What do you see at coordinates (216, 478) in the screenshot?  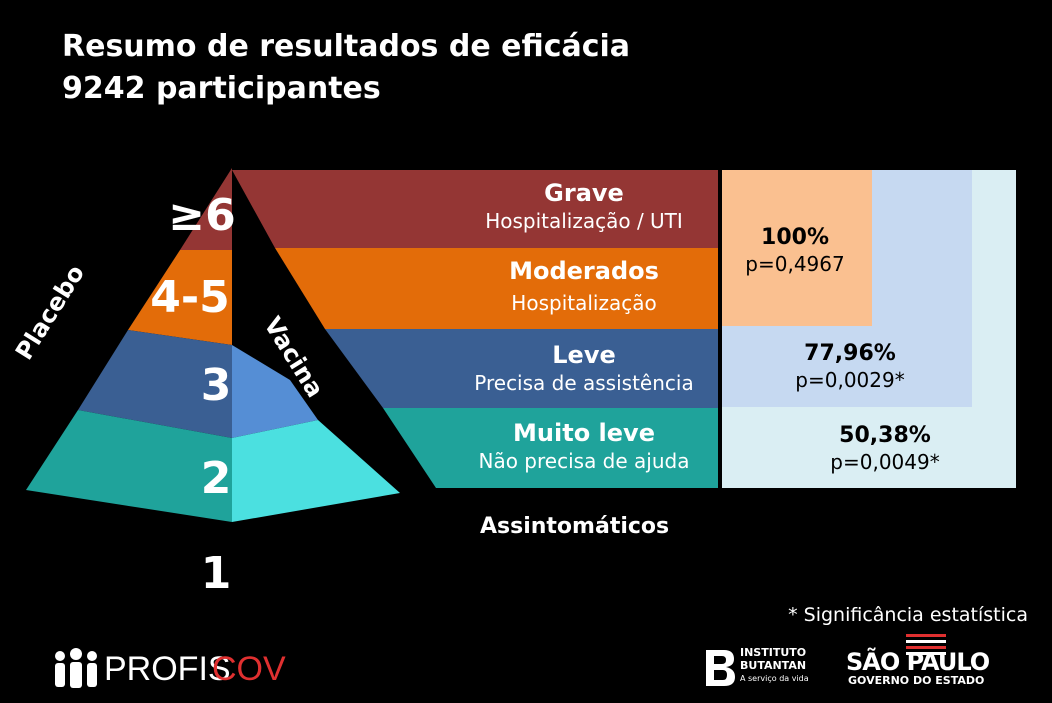 I see `level-2: 2` at bounding box center [216, 478].